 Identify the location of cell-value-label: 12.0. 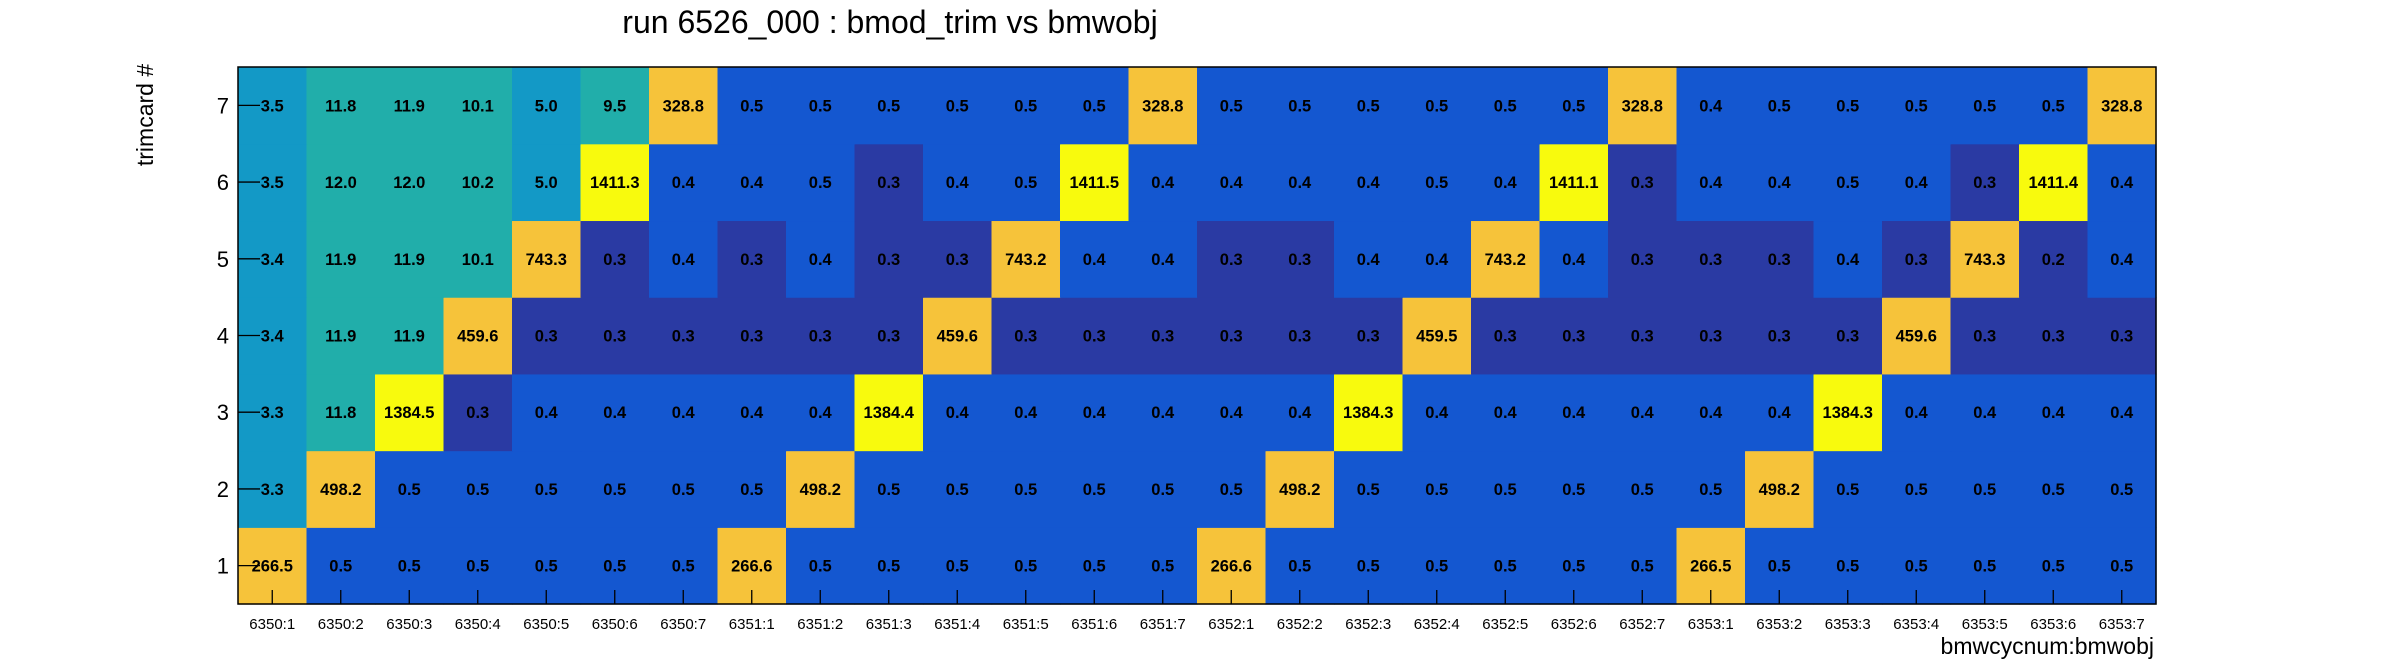
(409, 183).